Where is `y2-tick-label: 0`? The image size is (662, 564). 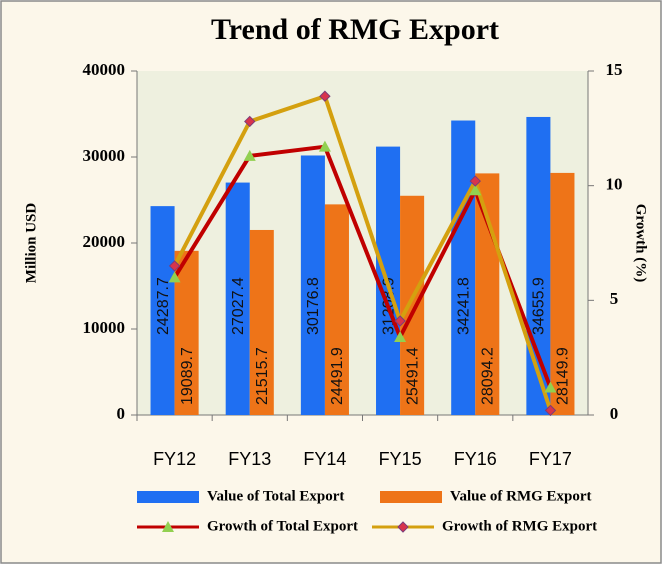 y2-tick-label: 0 is located at coordinates (614, 413).